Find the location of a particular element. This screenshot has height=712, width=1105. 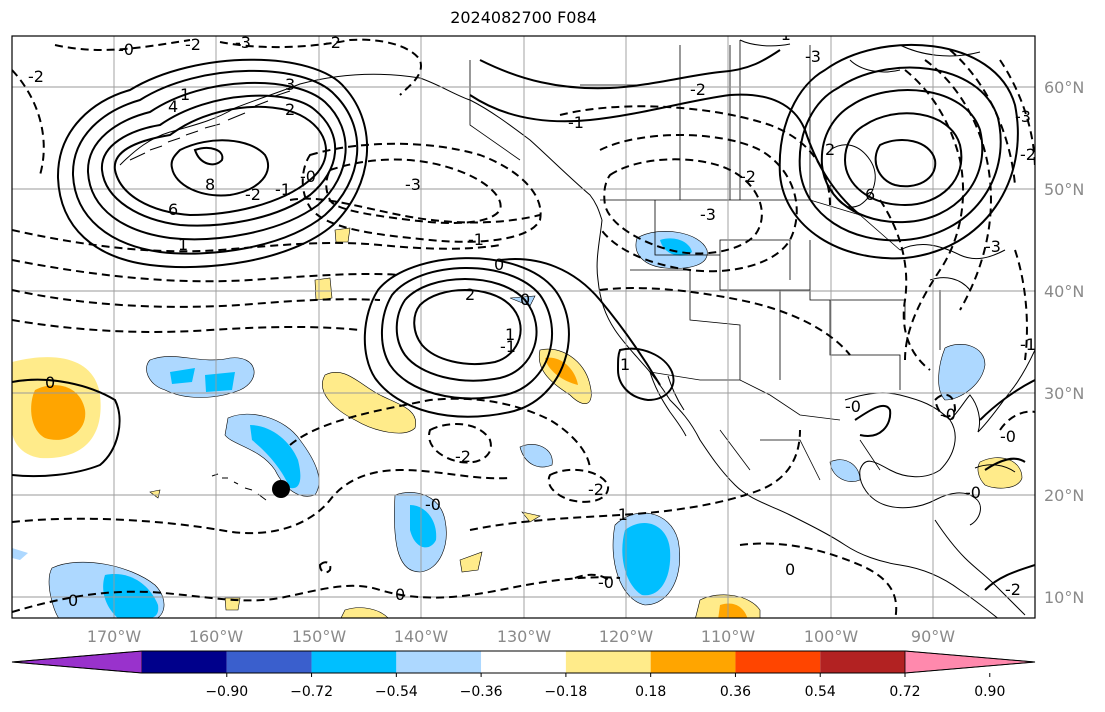

gulf-contour is located at coordinates (873, 420).